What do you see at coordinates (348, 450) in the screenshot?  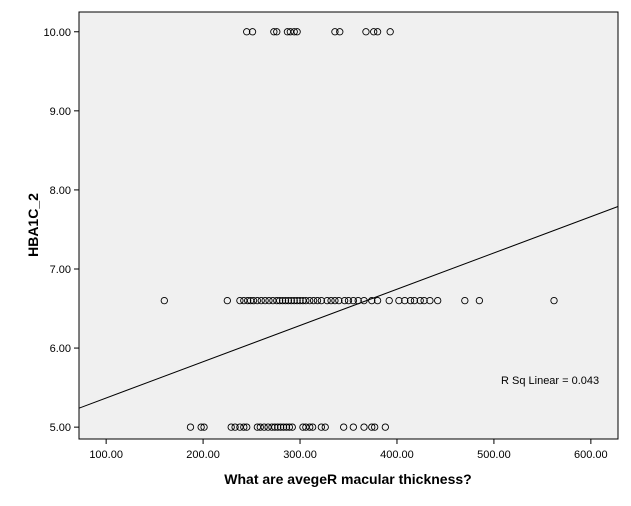 I see `x-axis: 100.00 200.00 300.00 400.00 500.00 600.00` at bounding box center [348, 450].